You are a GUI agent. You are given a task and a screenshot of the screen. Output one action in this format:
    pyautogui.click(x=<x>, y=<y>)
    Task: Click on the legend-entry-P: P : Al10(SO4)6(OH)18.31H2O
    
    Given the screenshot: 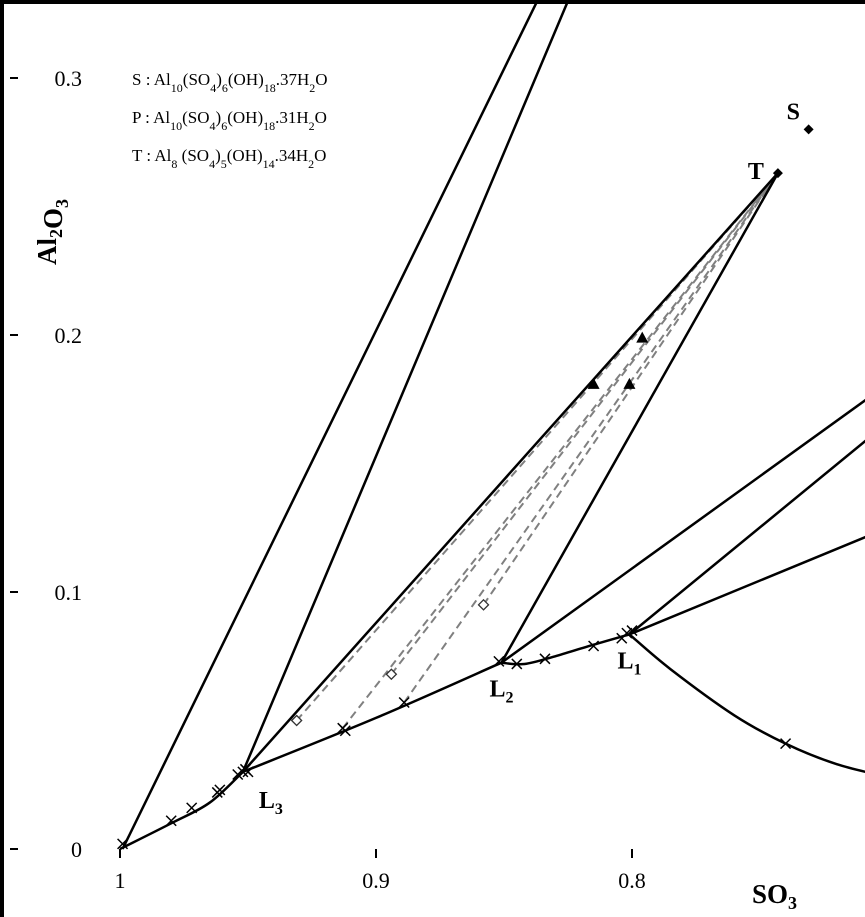 What is the action you would take?
    pyautogui.click(x=229, y=120)
    